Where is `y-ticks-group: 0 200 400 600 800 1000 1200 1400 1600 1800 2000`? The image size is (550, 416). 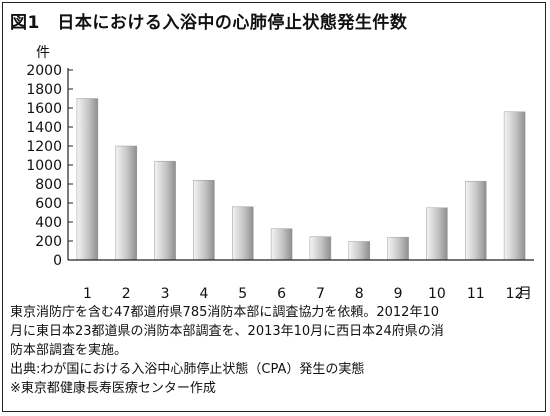 y-ticks-group: 0 200 400 600 800 1000 1200 1400 1600 1800 2000 is located at coordinates (49, 166).